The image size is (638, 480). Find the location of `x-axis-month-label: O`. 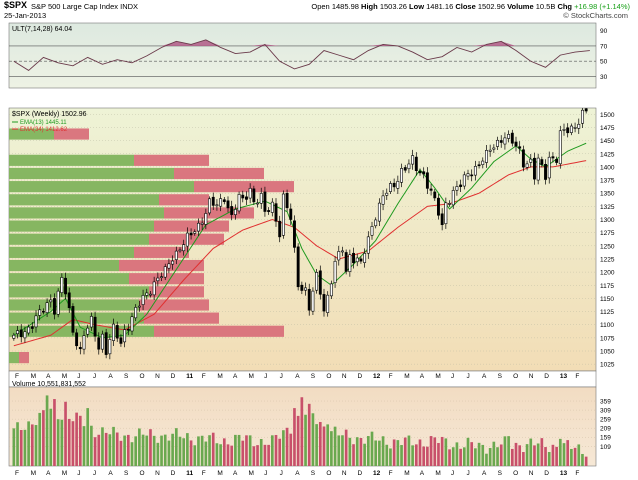

x-axis-month-label: O is located at coordinates (142, 473).